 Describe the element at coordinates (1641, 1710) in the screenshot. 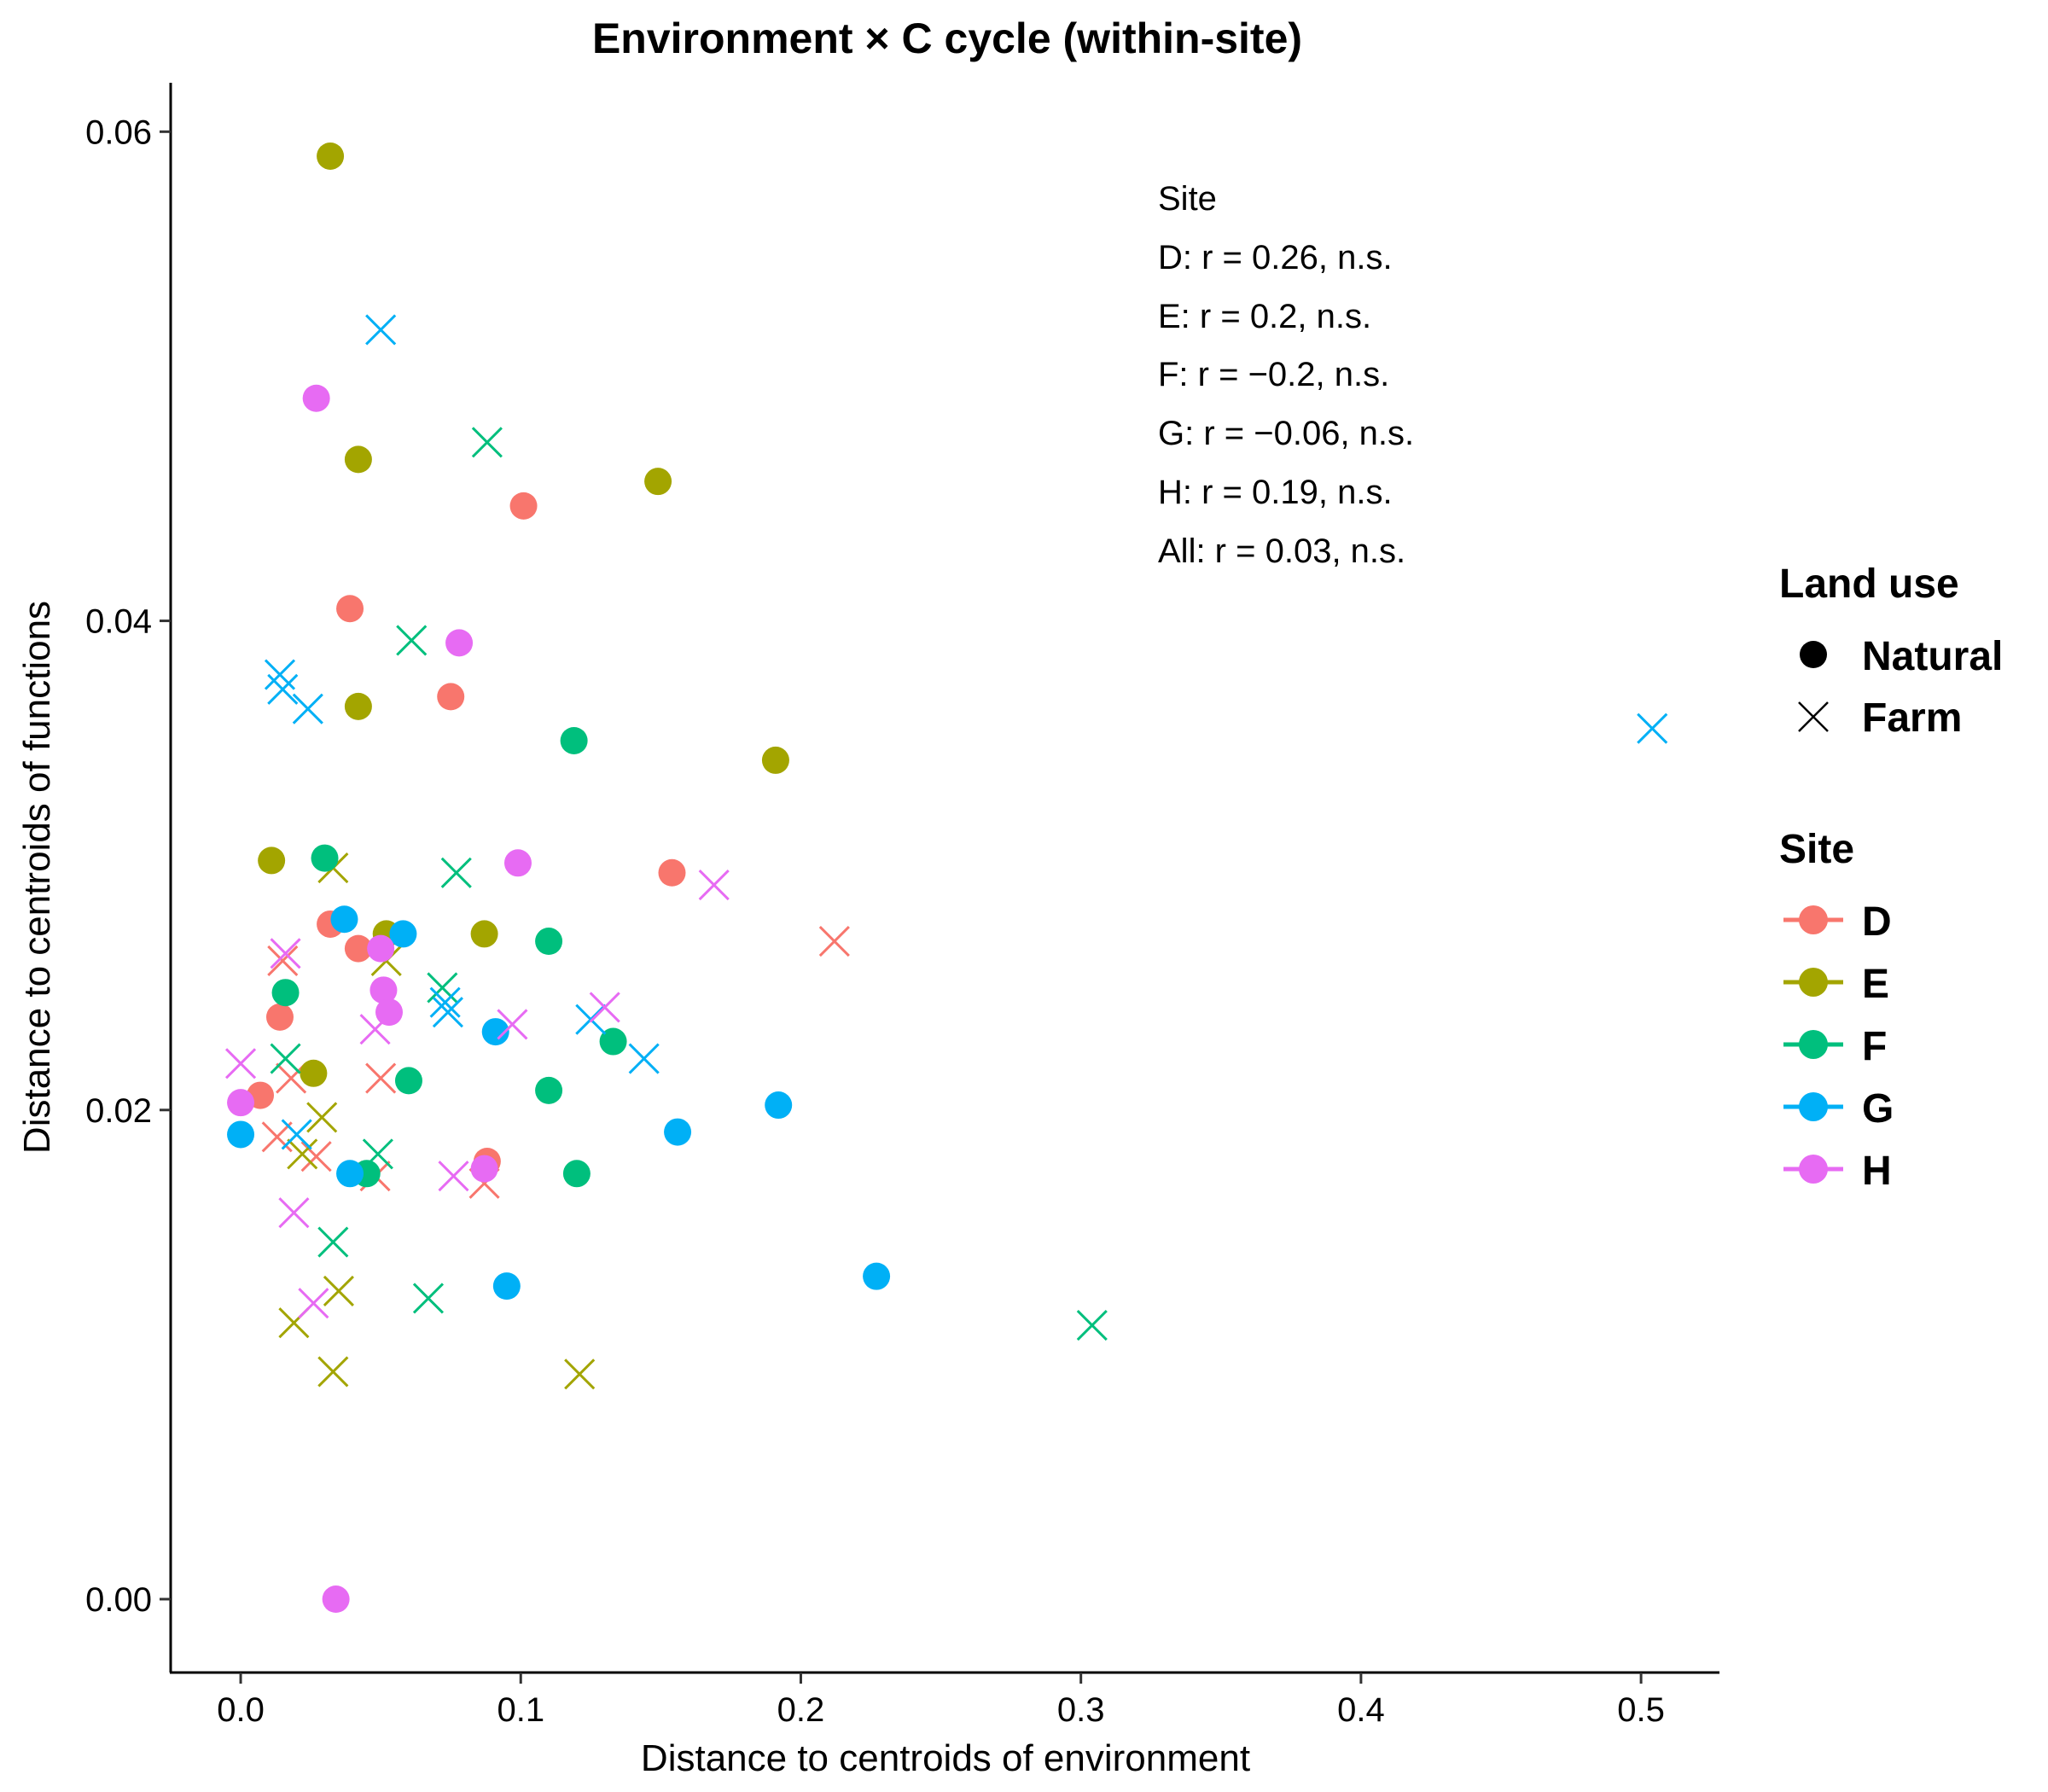

I see `x-tick-label: 0.5` at that location.